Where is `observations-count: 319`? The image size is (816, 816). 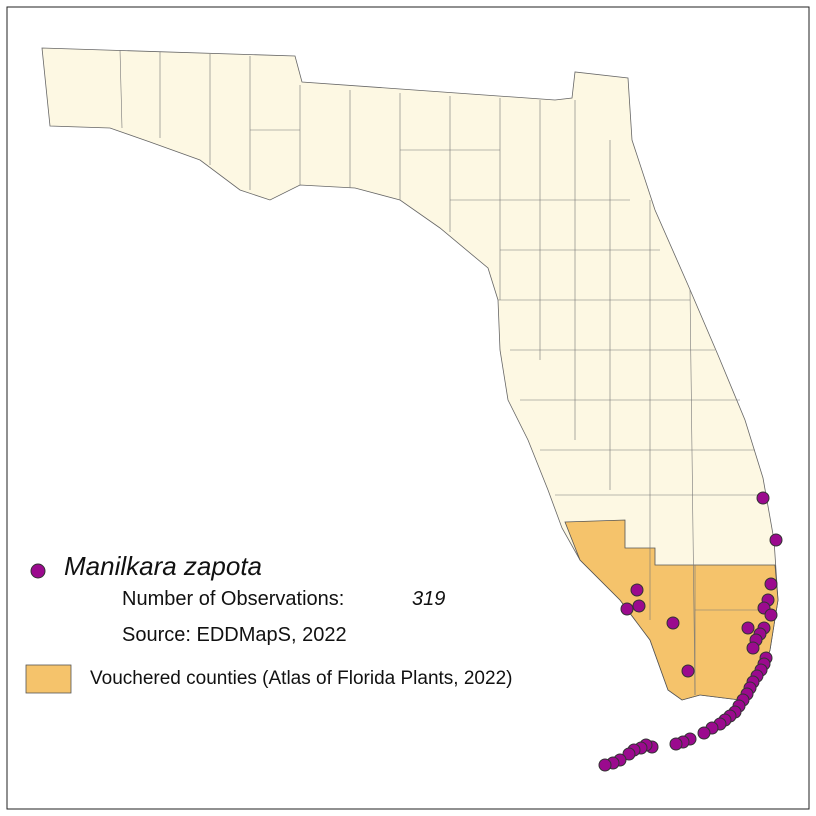 observations-count: 319 is located at coordinates (429, 599).